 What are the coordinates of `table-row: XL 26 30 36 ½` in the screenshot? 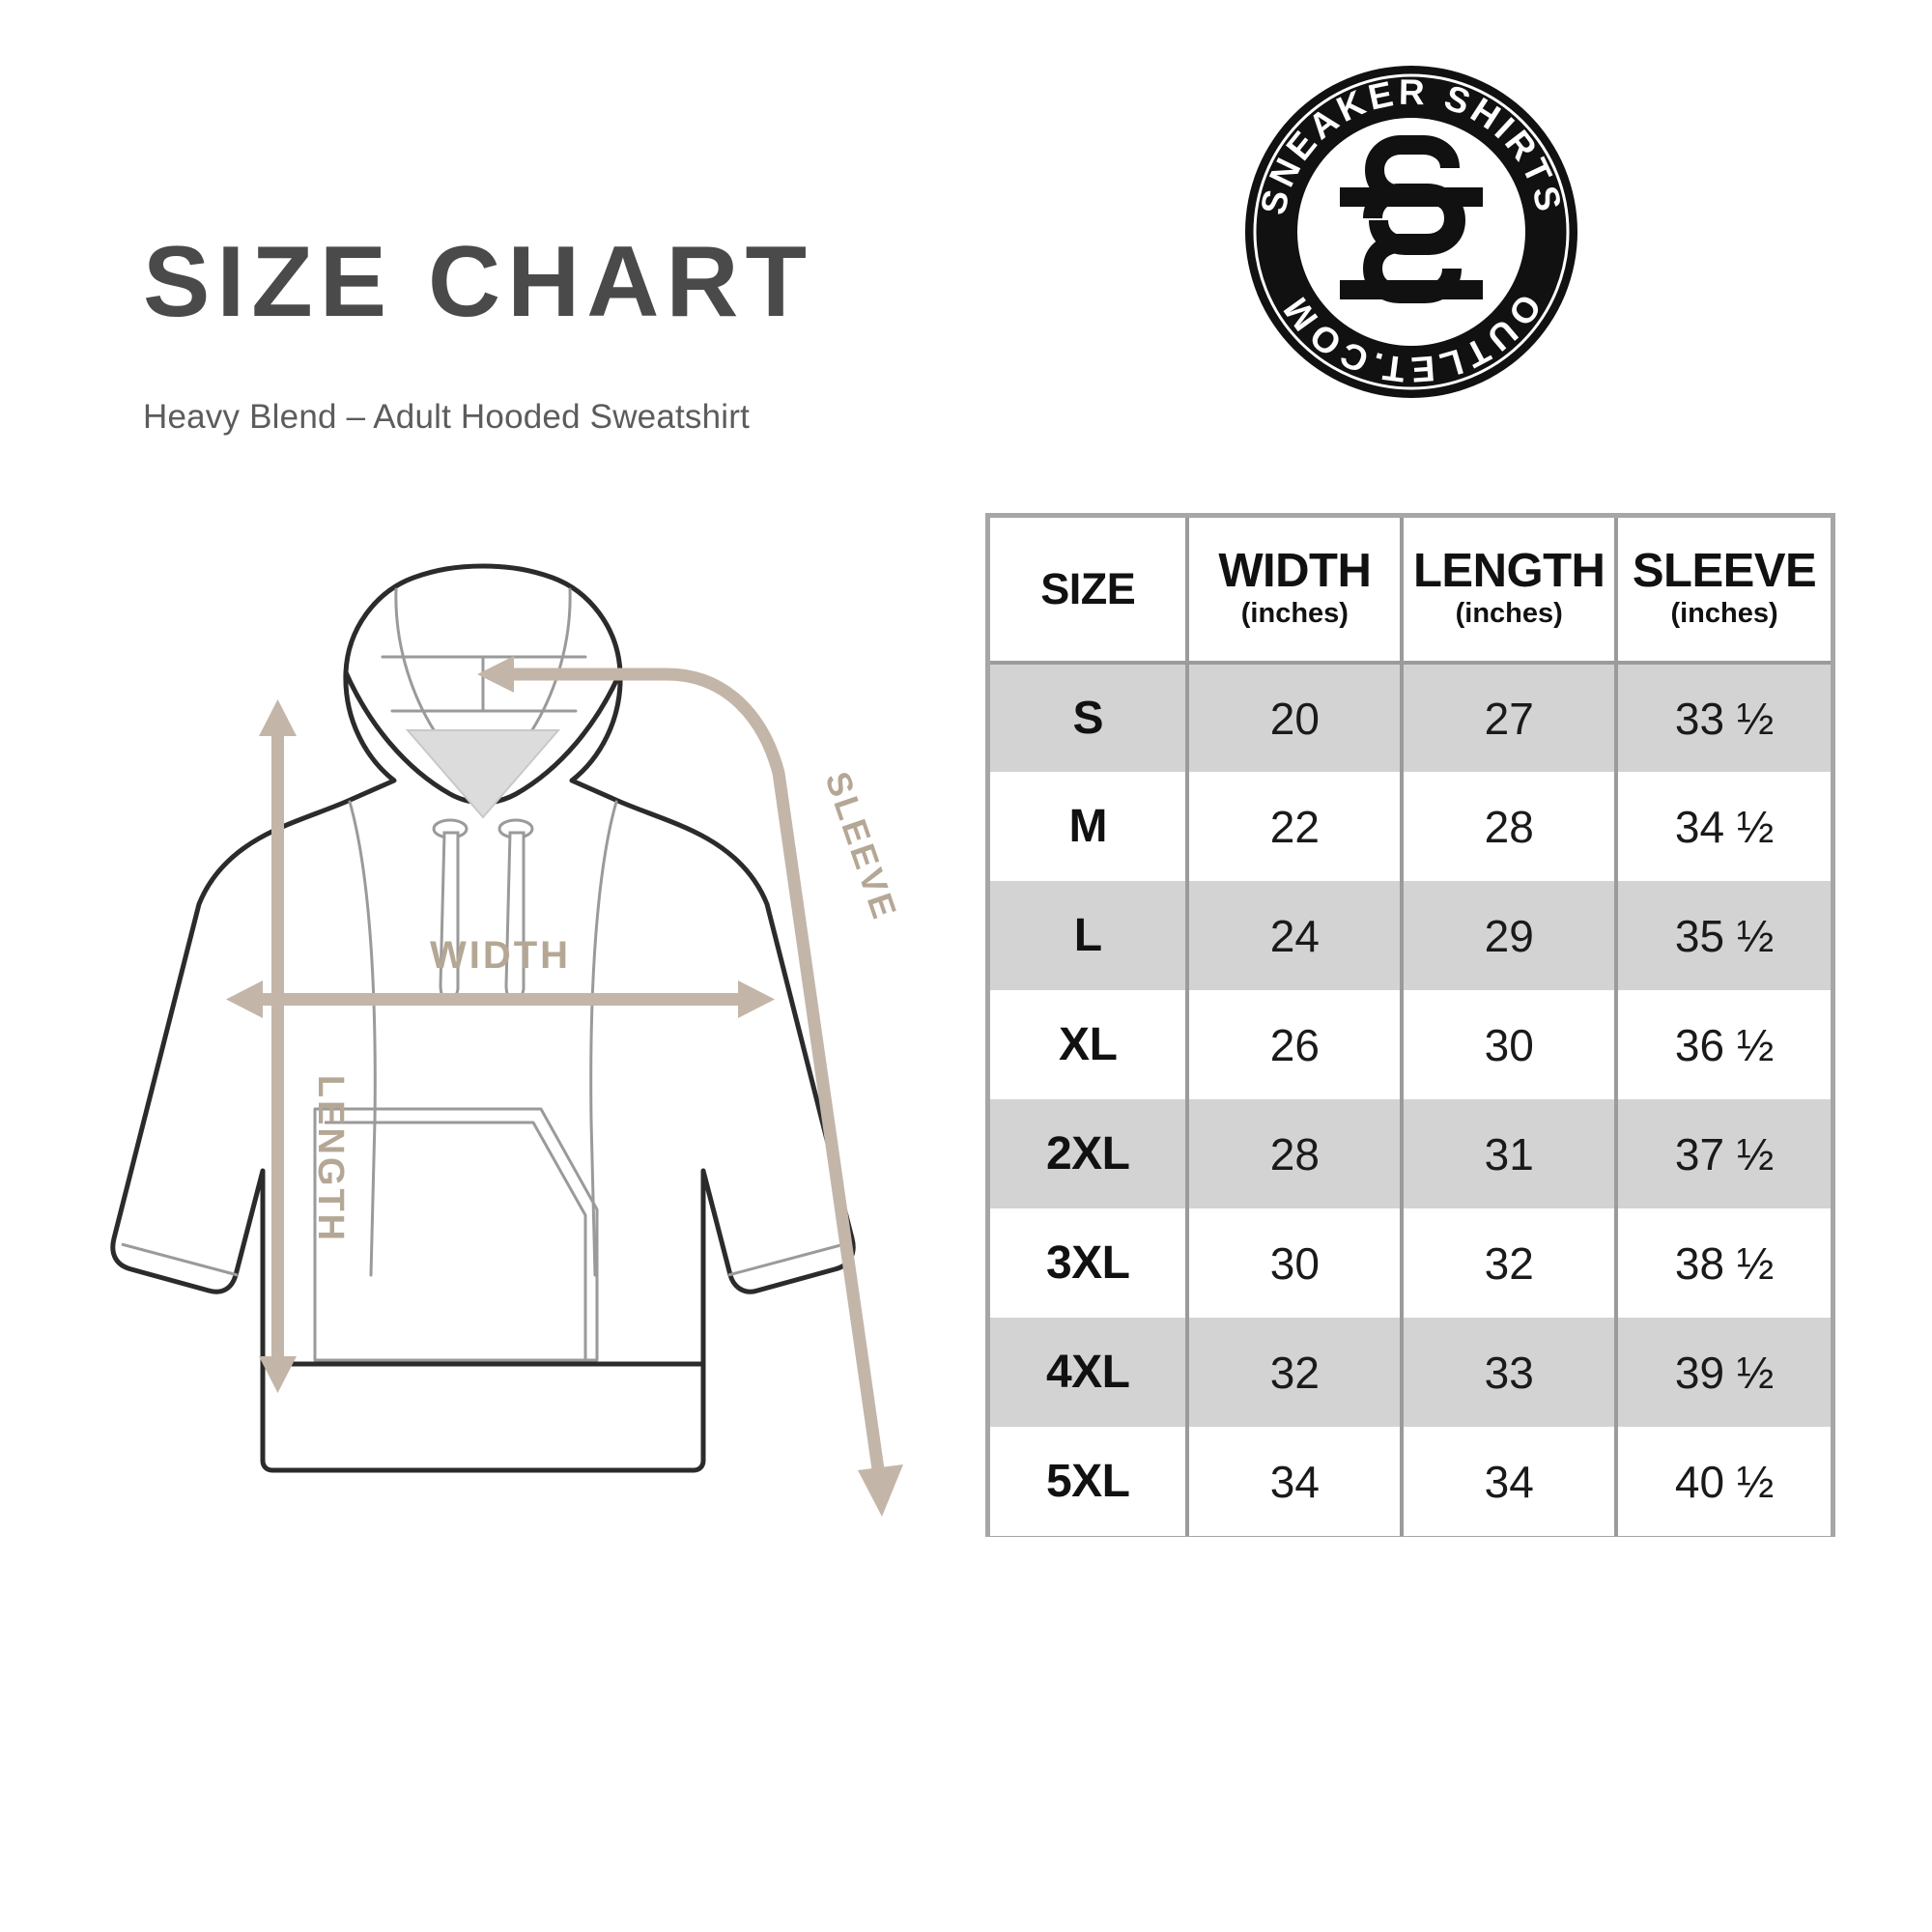 It's located at (1410, 1044).